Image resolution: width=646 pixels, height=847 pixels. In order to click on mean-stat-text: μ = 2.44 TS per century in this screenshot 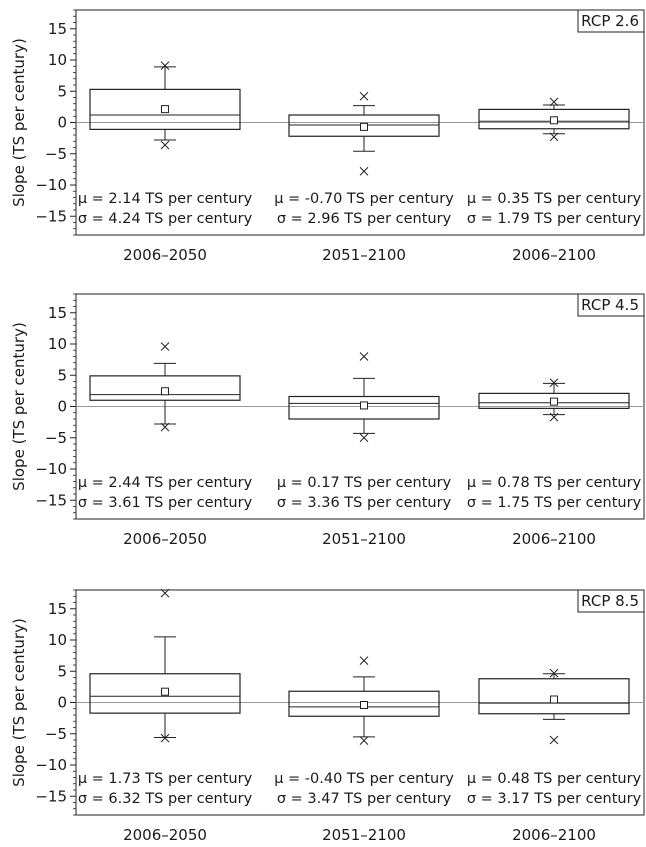, I will do `click(165, 483)`.